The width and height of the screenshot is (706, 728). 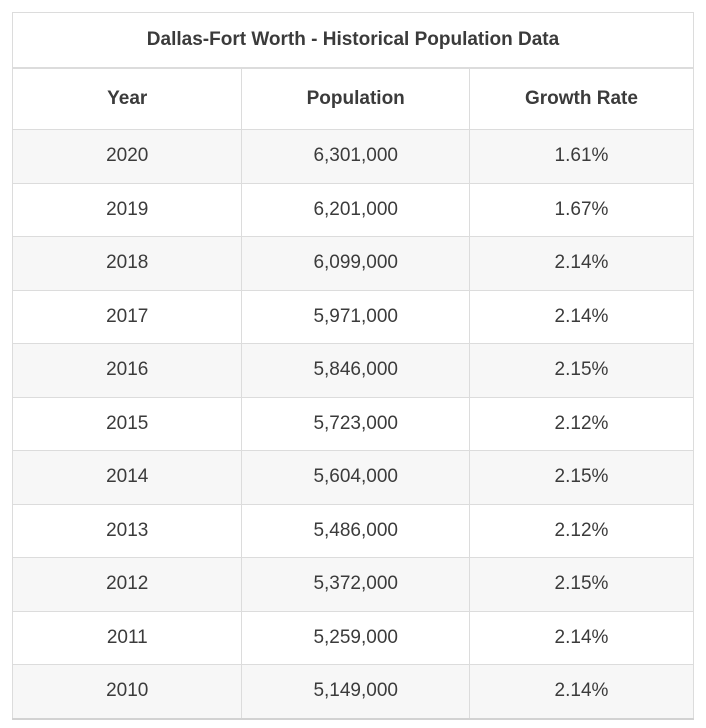 I want to click on table-header-row: Year Population Growth Rate, so click(x=353, y=98).